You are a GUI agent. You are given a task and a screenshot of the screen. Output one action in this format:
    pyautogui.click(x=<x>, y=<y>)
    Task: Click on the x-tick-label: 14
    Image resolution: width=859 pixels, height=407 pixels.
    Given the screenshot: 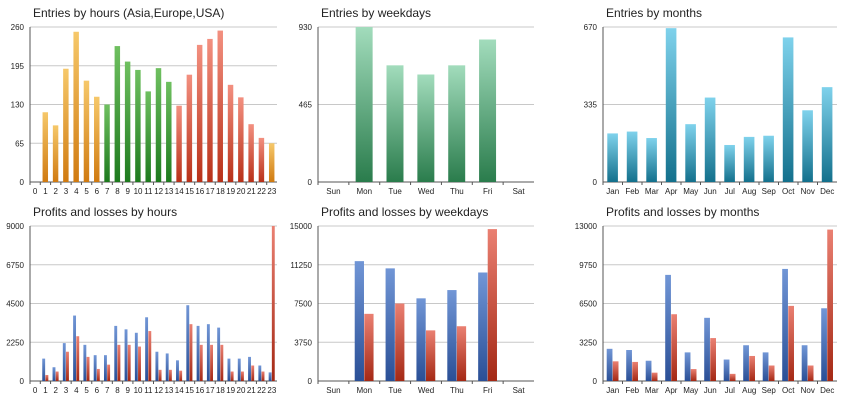 What is the action you would take?
    pyautogui.click(x=179, y=390)
    